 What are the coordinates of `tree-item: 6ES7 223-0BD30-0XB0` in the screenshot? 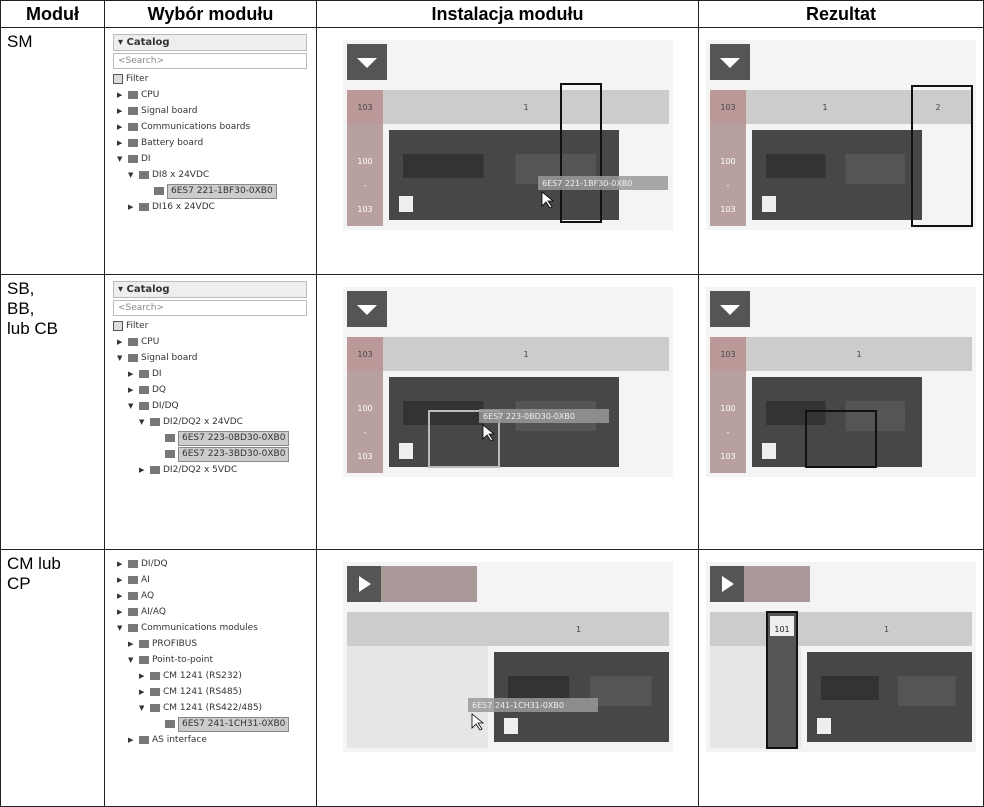 It's located at (210, 438).